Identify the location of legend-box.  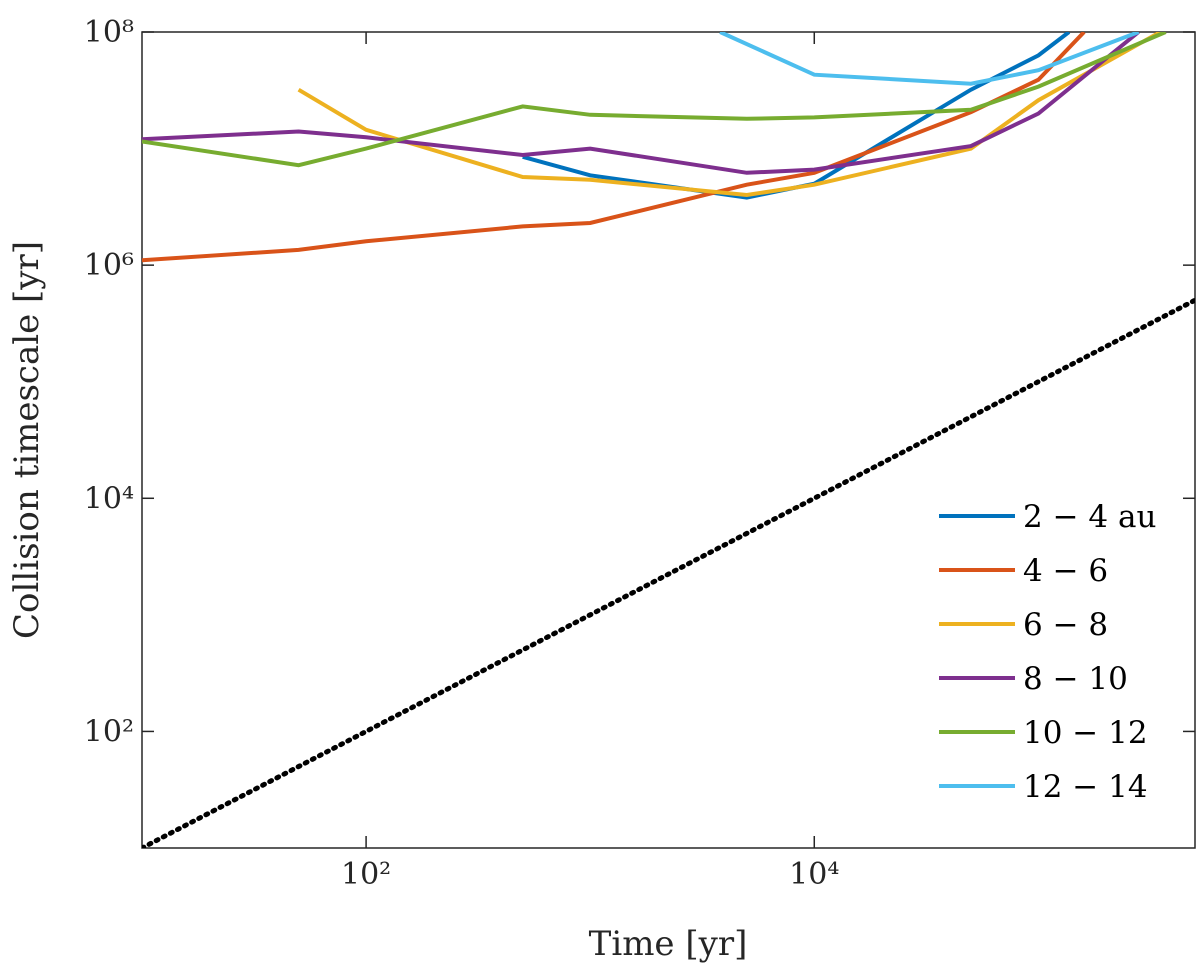
(1055, 658).